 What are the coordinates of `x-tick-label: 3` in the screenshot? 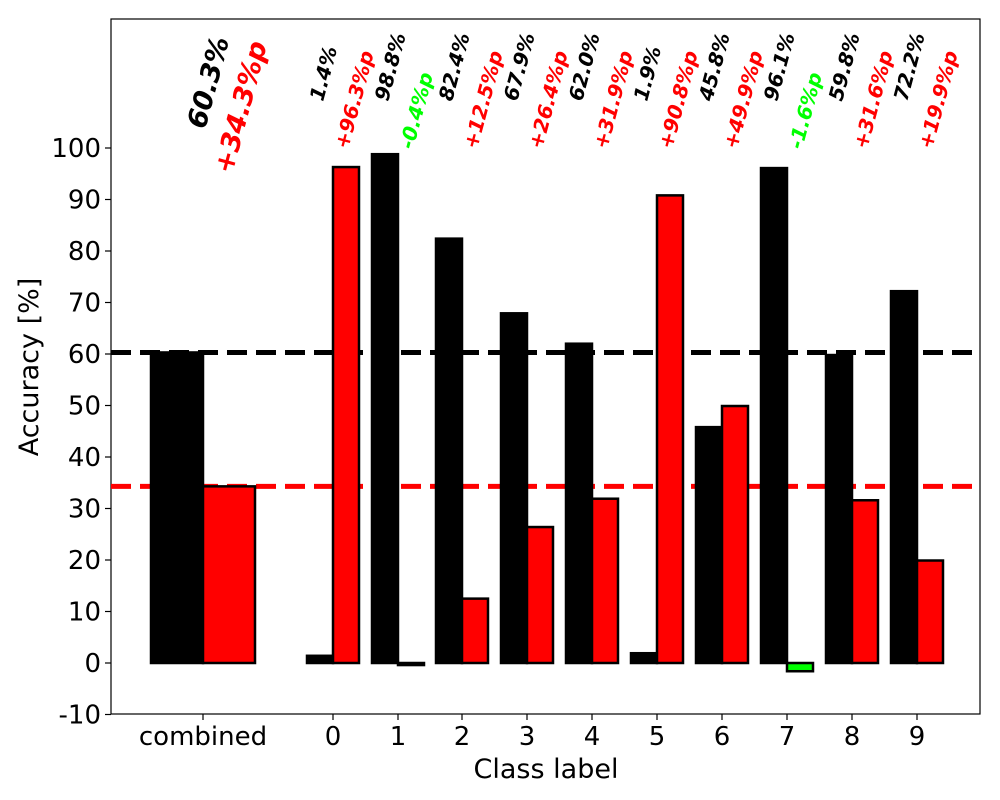 It's located at (527, 737).